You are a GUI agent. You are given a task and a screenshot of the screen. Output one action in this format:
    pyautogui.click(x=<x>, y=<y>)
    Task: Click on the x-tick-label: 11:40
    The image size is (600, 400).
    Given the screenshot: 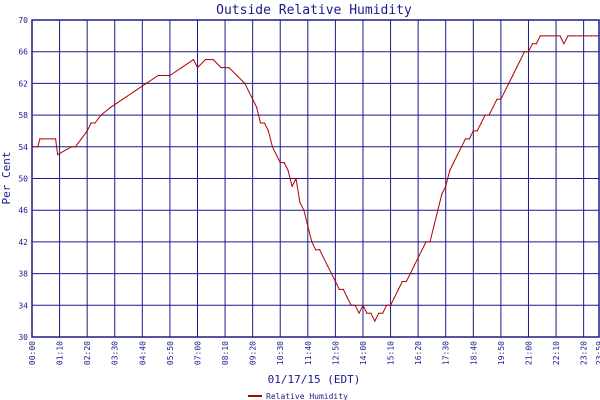 What is the action you would take?
    pyautogui.click(x=308, y=353)
    